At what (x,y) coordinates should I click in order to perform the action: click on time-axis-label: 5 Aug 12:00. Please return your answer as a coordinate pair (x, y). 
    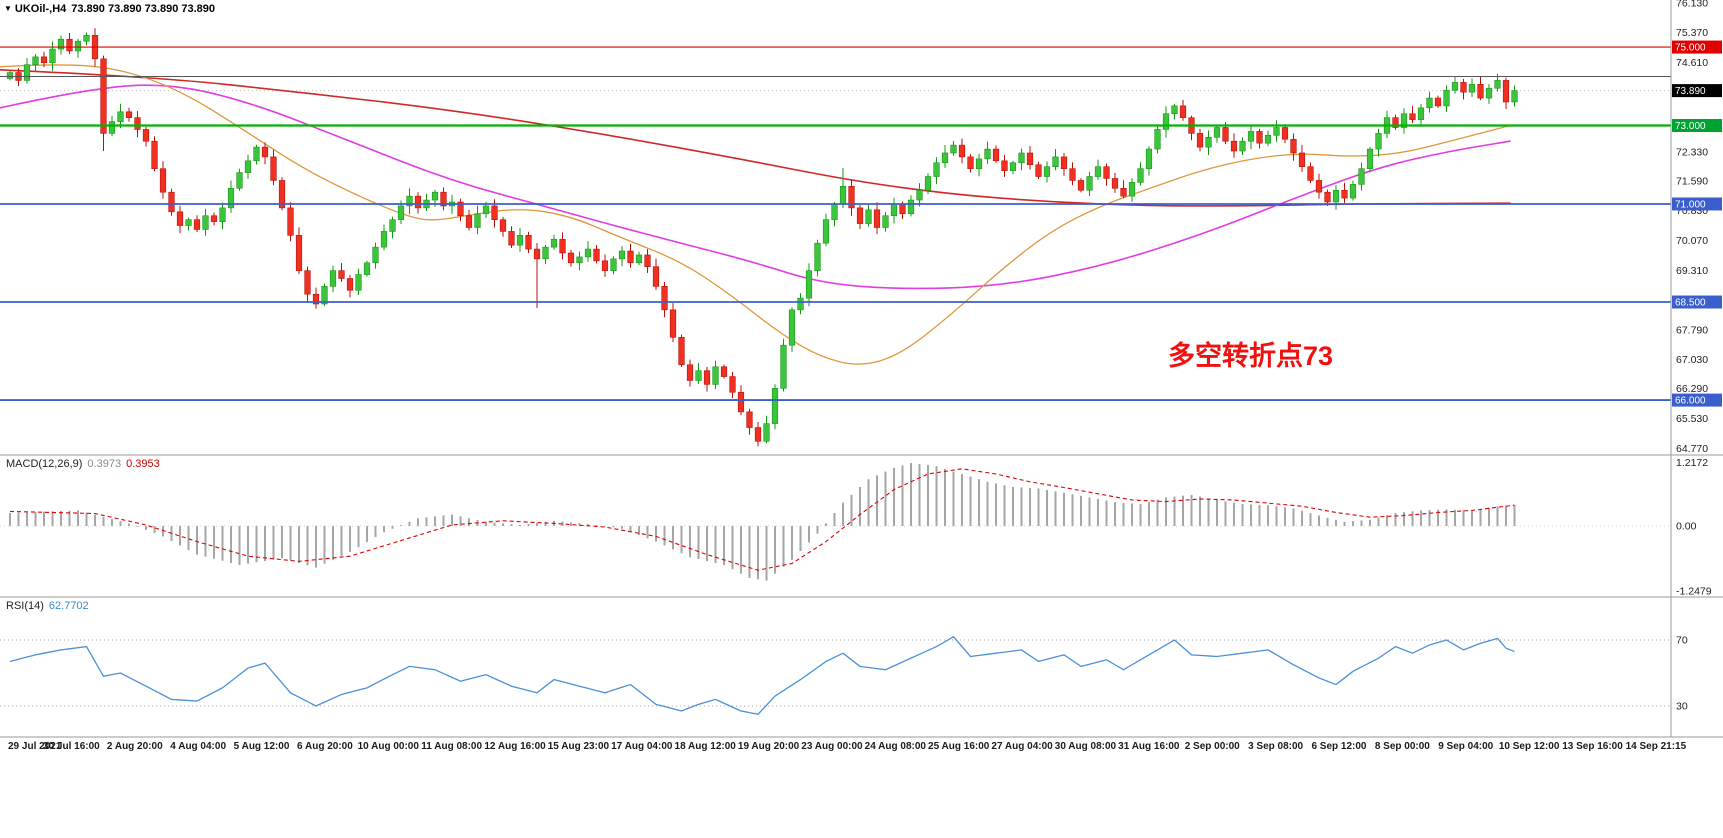
    Looking at the image, I should click on (262, 746).